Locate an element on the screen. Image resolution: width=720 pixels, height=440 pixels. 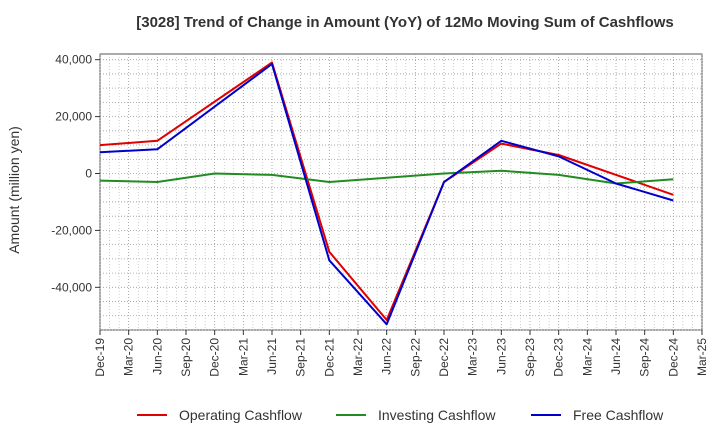
legend-item-free: Free Cashflow is located at coordinates (597, 415).